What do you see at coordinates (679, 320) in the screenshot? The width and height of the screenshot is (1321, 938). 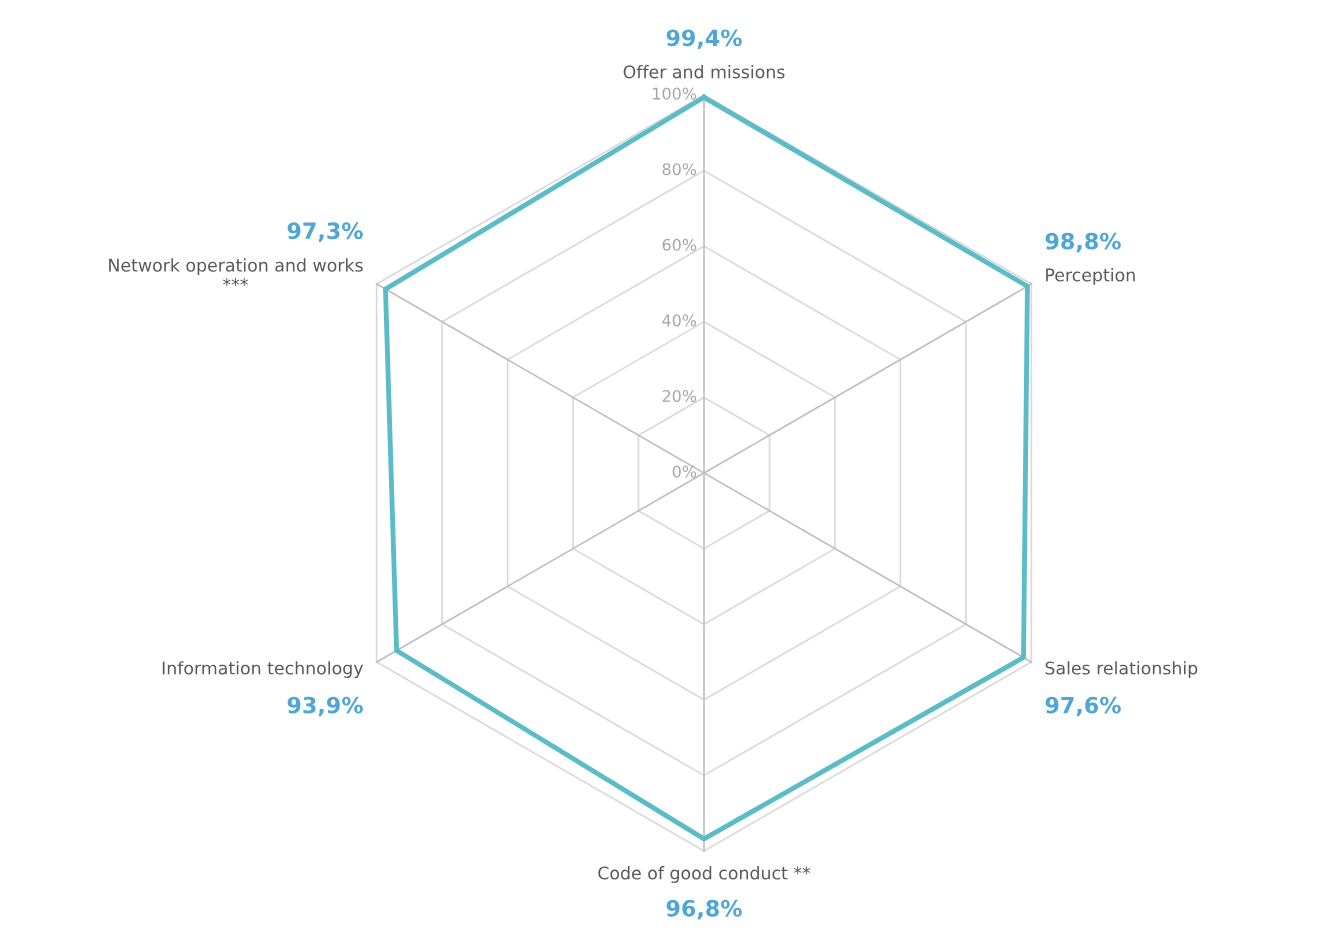 I see `y-tick-label: 40%` at bounding box center [679, 320].